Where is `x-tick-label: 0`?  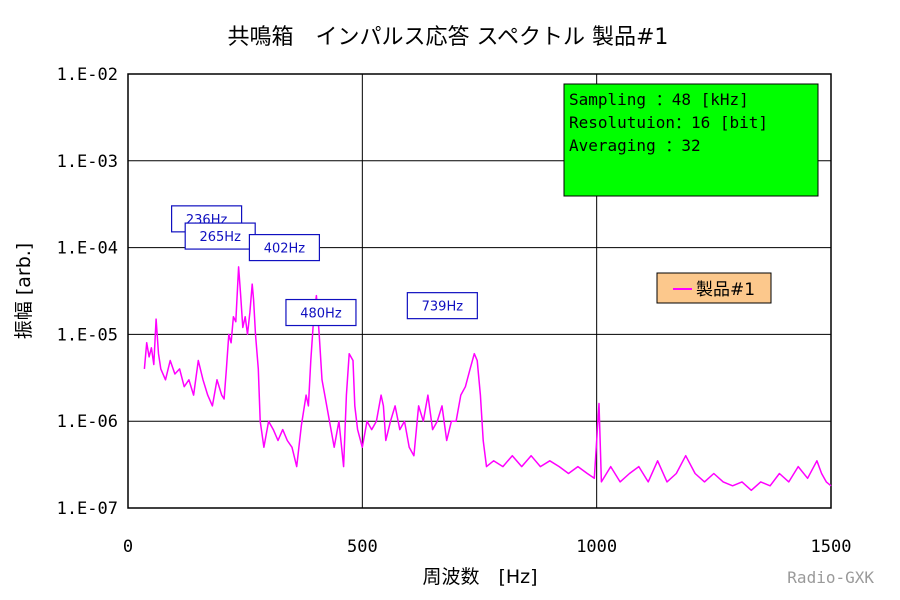 x-tick-label: 0 is located at coordinates (128, 547).